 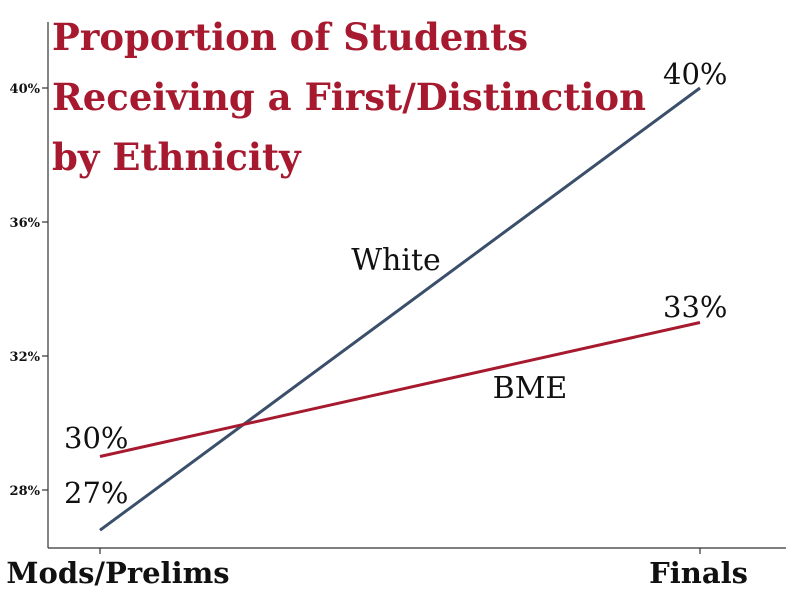 What do you see at coordinates (29, 290) in the screenshot?
I see `y-ticks: 28% 32% 36% 40%` at bounding box center [29, 290].